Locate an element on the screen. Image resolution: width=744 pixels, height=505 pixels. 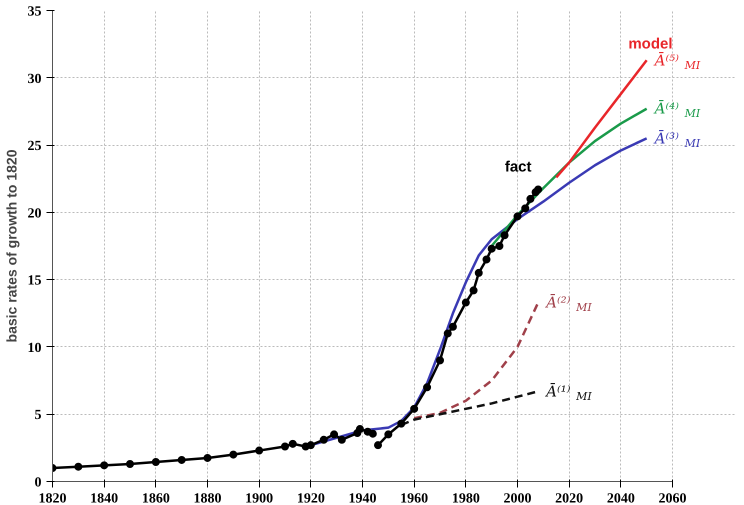
x-tick-label: 1880 is located at coordinates (208, 498).